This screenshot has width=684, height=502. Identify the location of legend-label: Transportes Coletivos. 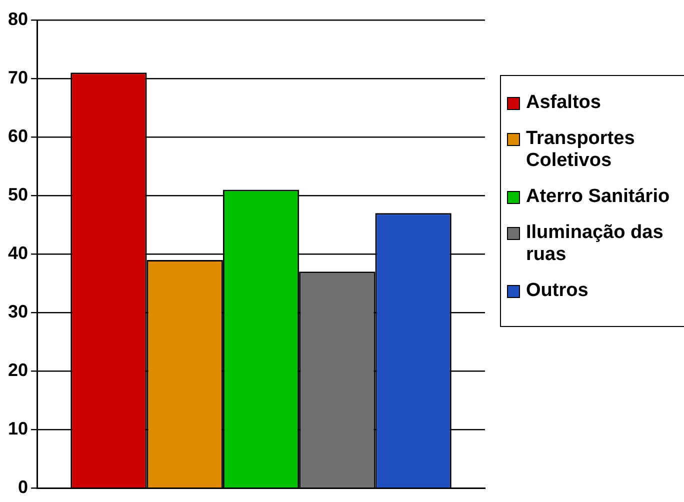
(581, 150).